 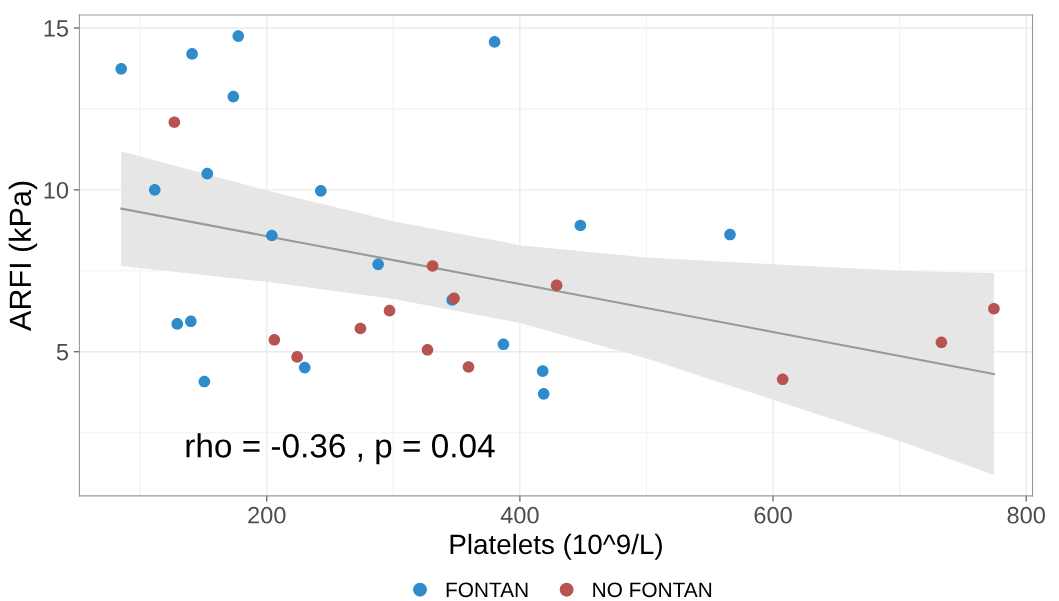 I want to click on y-axis-title: ARFI (kPa), so click(x=23, y=256).